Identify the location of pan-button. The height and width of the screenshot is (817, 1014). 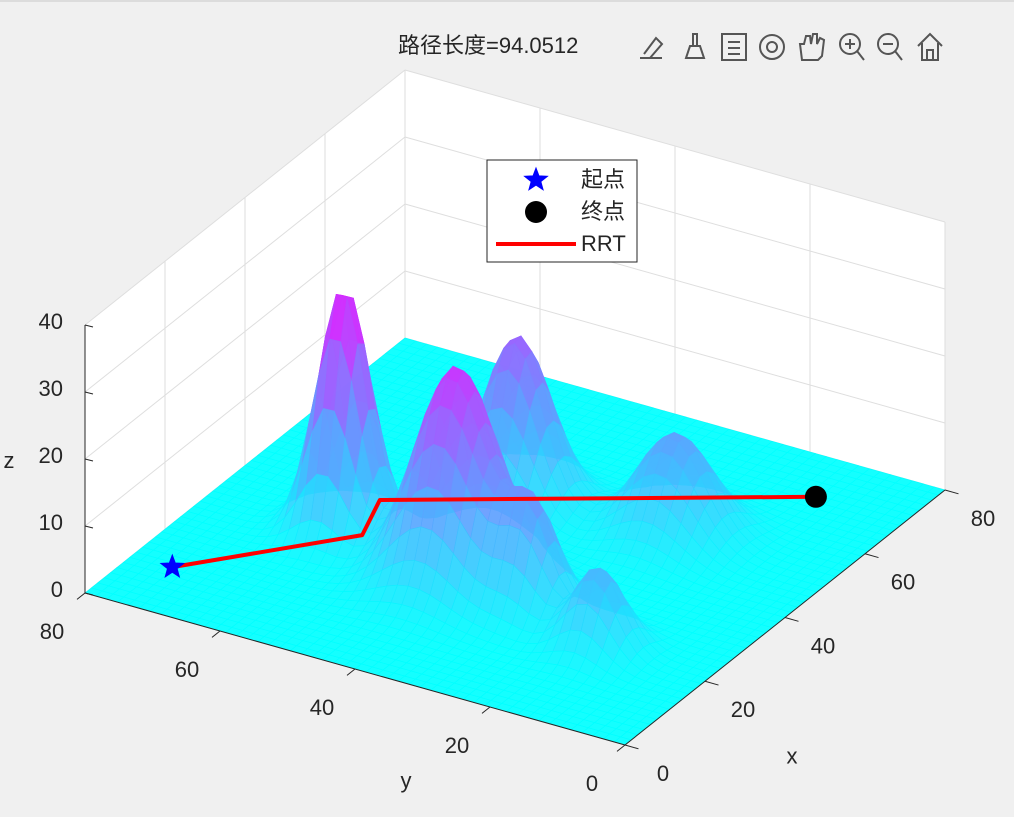
(812, 47).